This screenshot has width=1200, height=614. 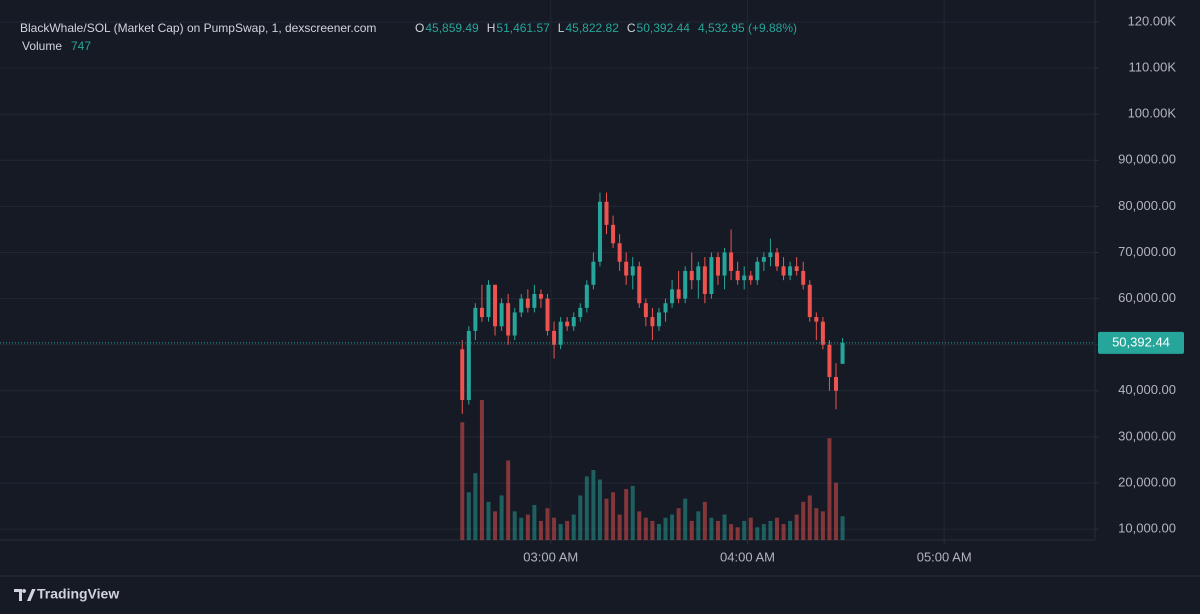 What do you see at coordinates (42, 46) in the screenshot?
I see `volume-label: Volume` at bounding box center [42, 46].